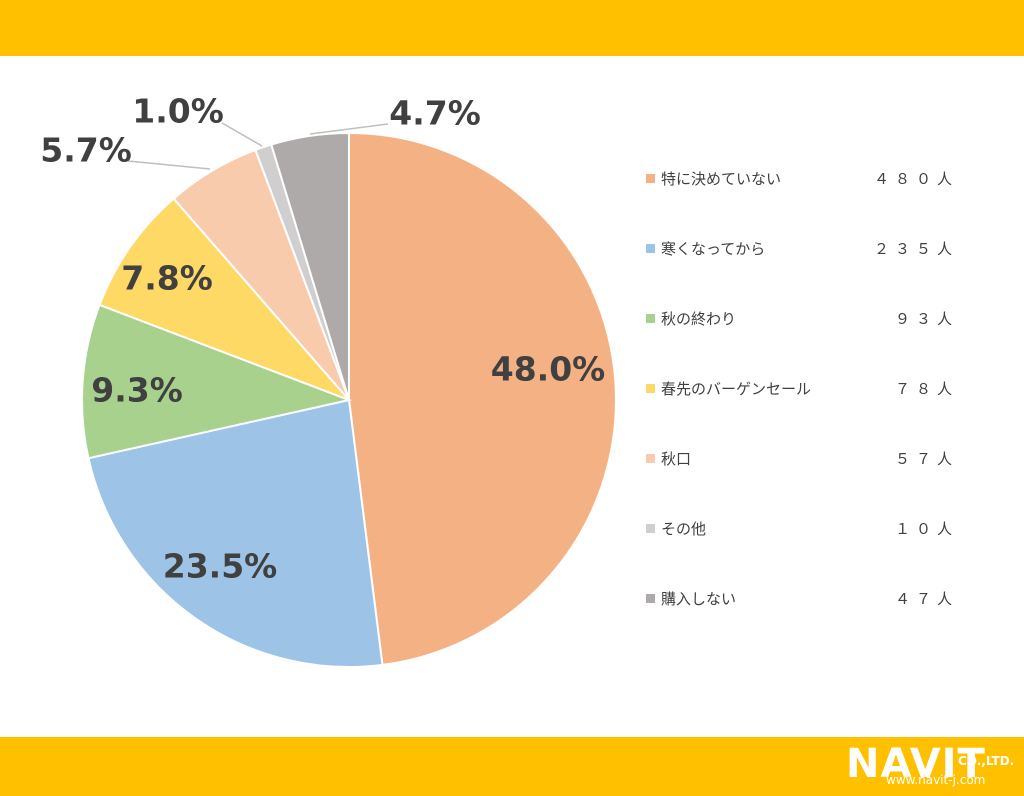 This screenshot has width=1024, height=796. Describe the element at coordinates (512, 766) in the screenshot. I see `bottom-band` at that location.